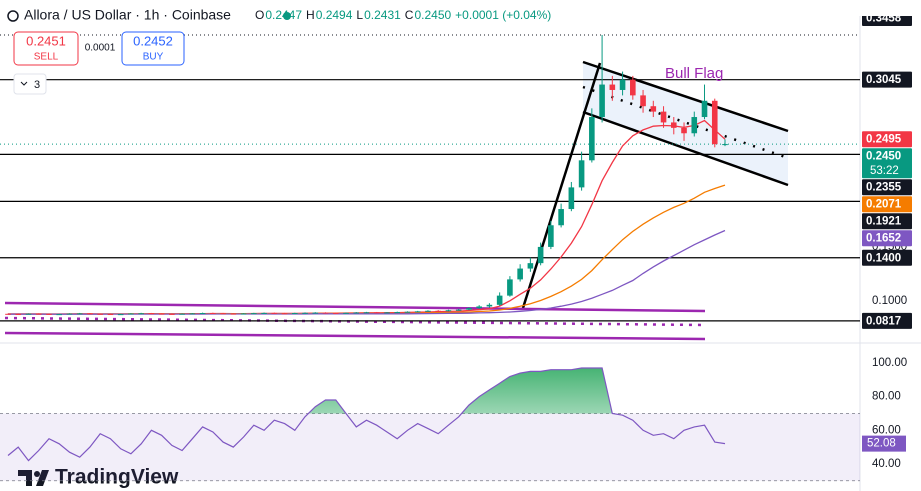 This screenshot has width=921, height=491. I want to click on price-box: 0.2071, so click(887, 204).